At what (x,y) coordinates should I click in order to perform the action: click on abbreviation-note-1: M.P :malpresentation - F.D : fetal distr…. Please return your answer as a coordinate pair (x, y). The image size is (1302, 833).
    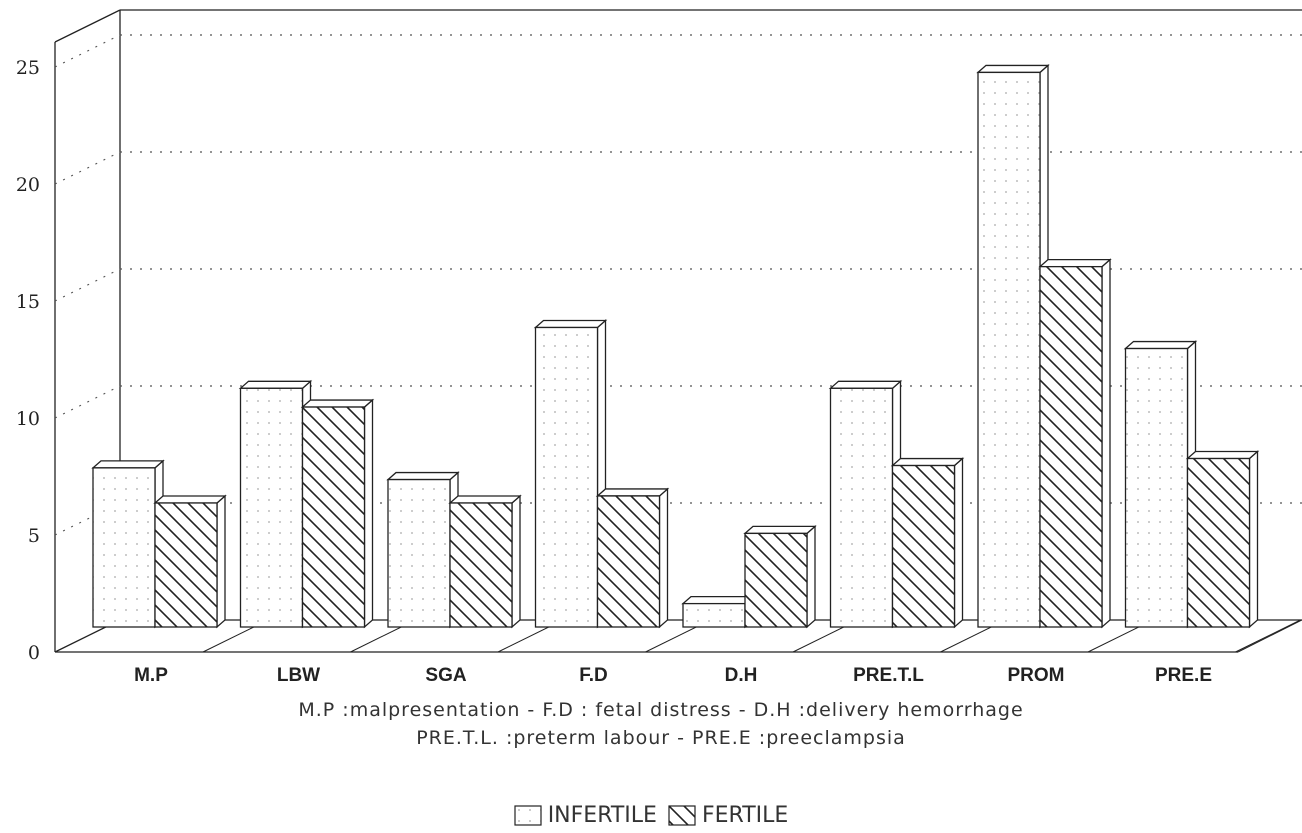
    Looking at the image, I should click on (661, 710).